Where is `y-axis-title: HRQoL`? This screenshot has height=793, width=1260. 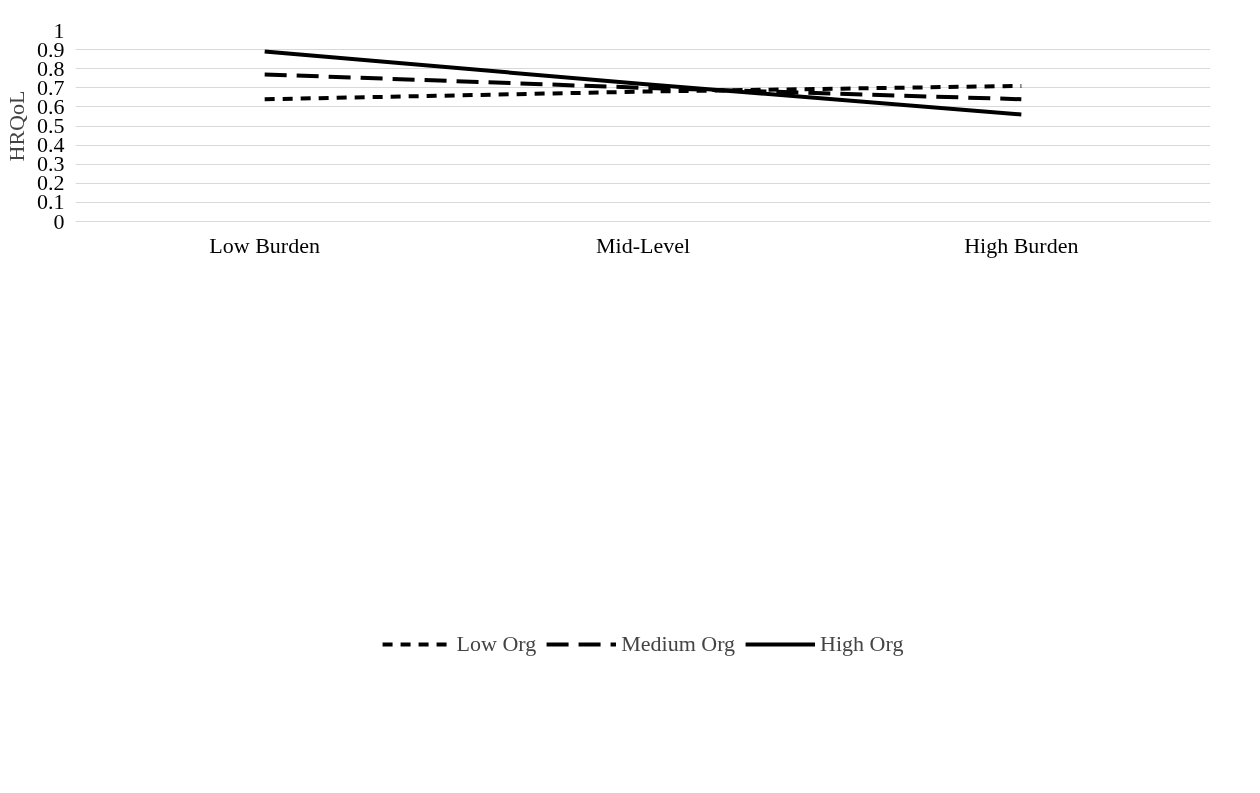 y-axis-title: HRQoL is located at coordinates (16, 126).